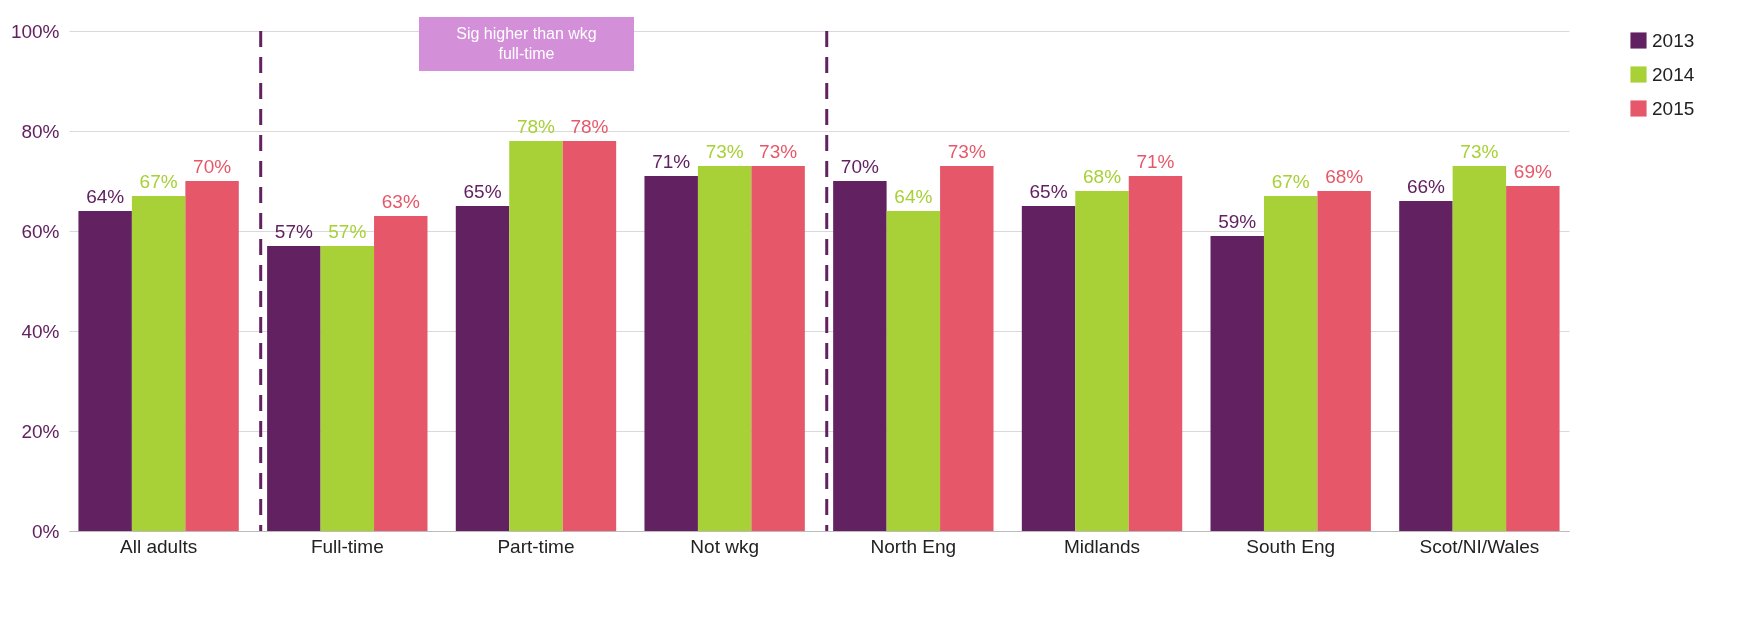  I want to click on legend-label: 2013, so click(1673, 40).